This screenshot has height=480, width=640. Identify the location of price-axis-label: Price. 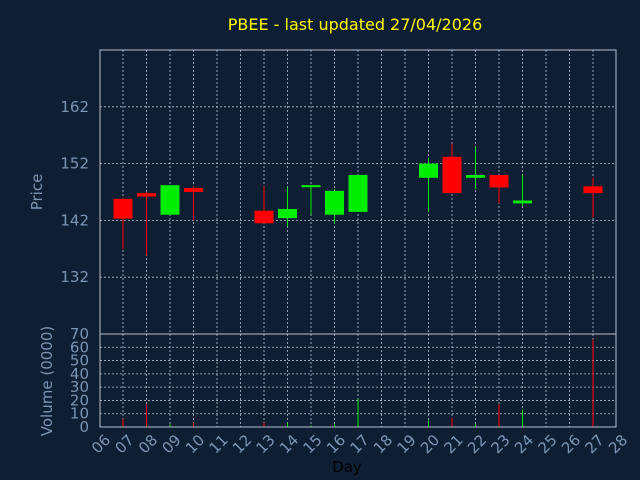
(37, 192).